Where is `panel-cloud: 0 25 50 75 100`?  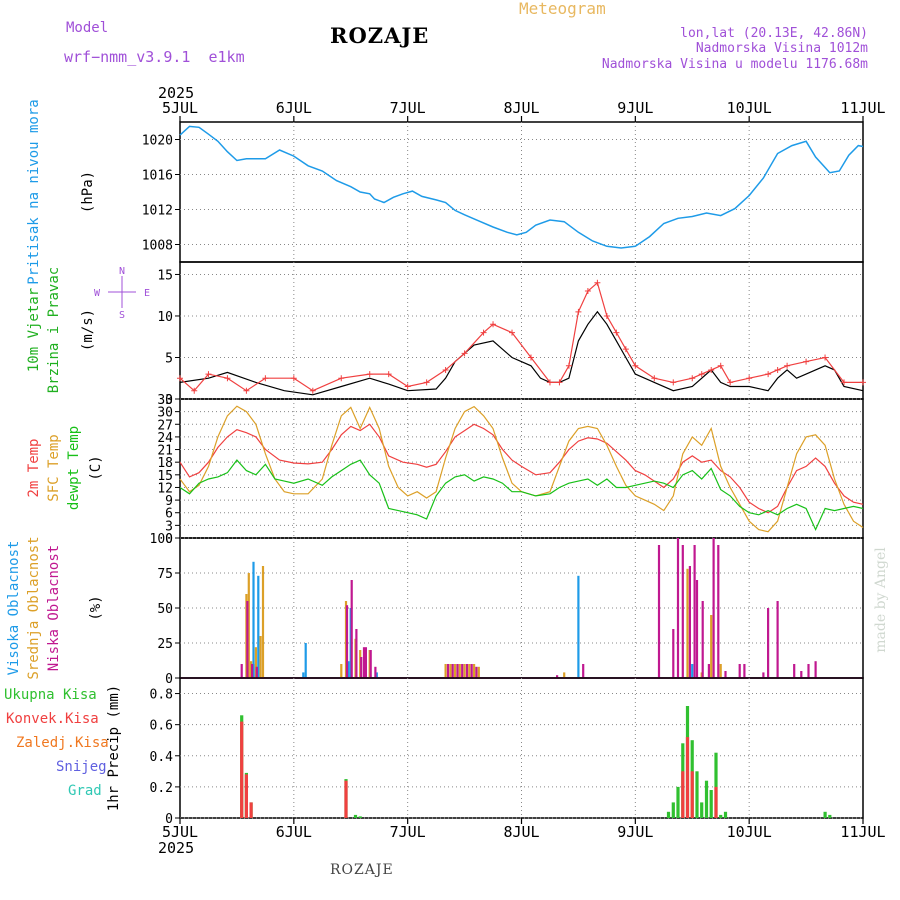 panel-cloud: 0 25 50 75 100 is located at coordinates (507, 609).